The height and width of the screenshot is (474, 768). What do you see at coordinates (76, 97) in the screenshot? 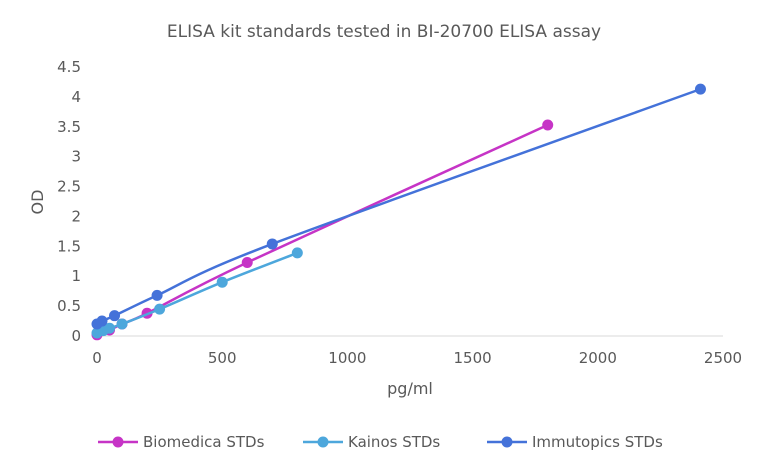
I see `y-tick-label: 4` at bounding box center [76, 97].